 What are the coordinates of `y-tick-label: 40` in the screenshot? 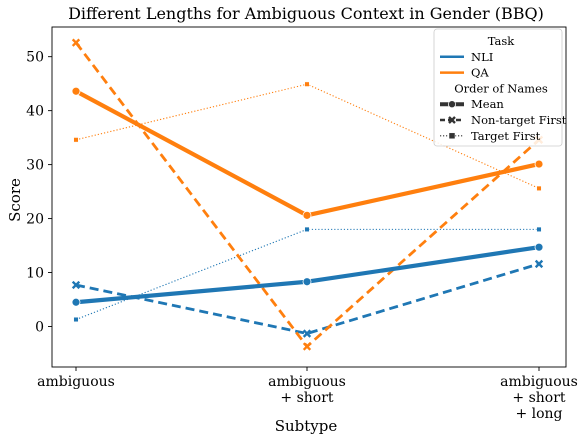 It's located at (35, 112).